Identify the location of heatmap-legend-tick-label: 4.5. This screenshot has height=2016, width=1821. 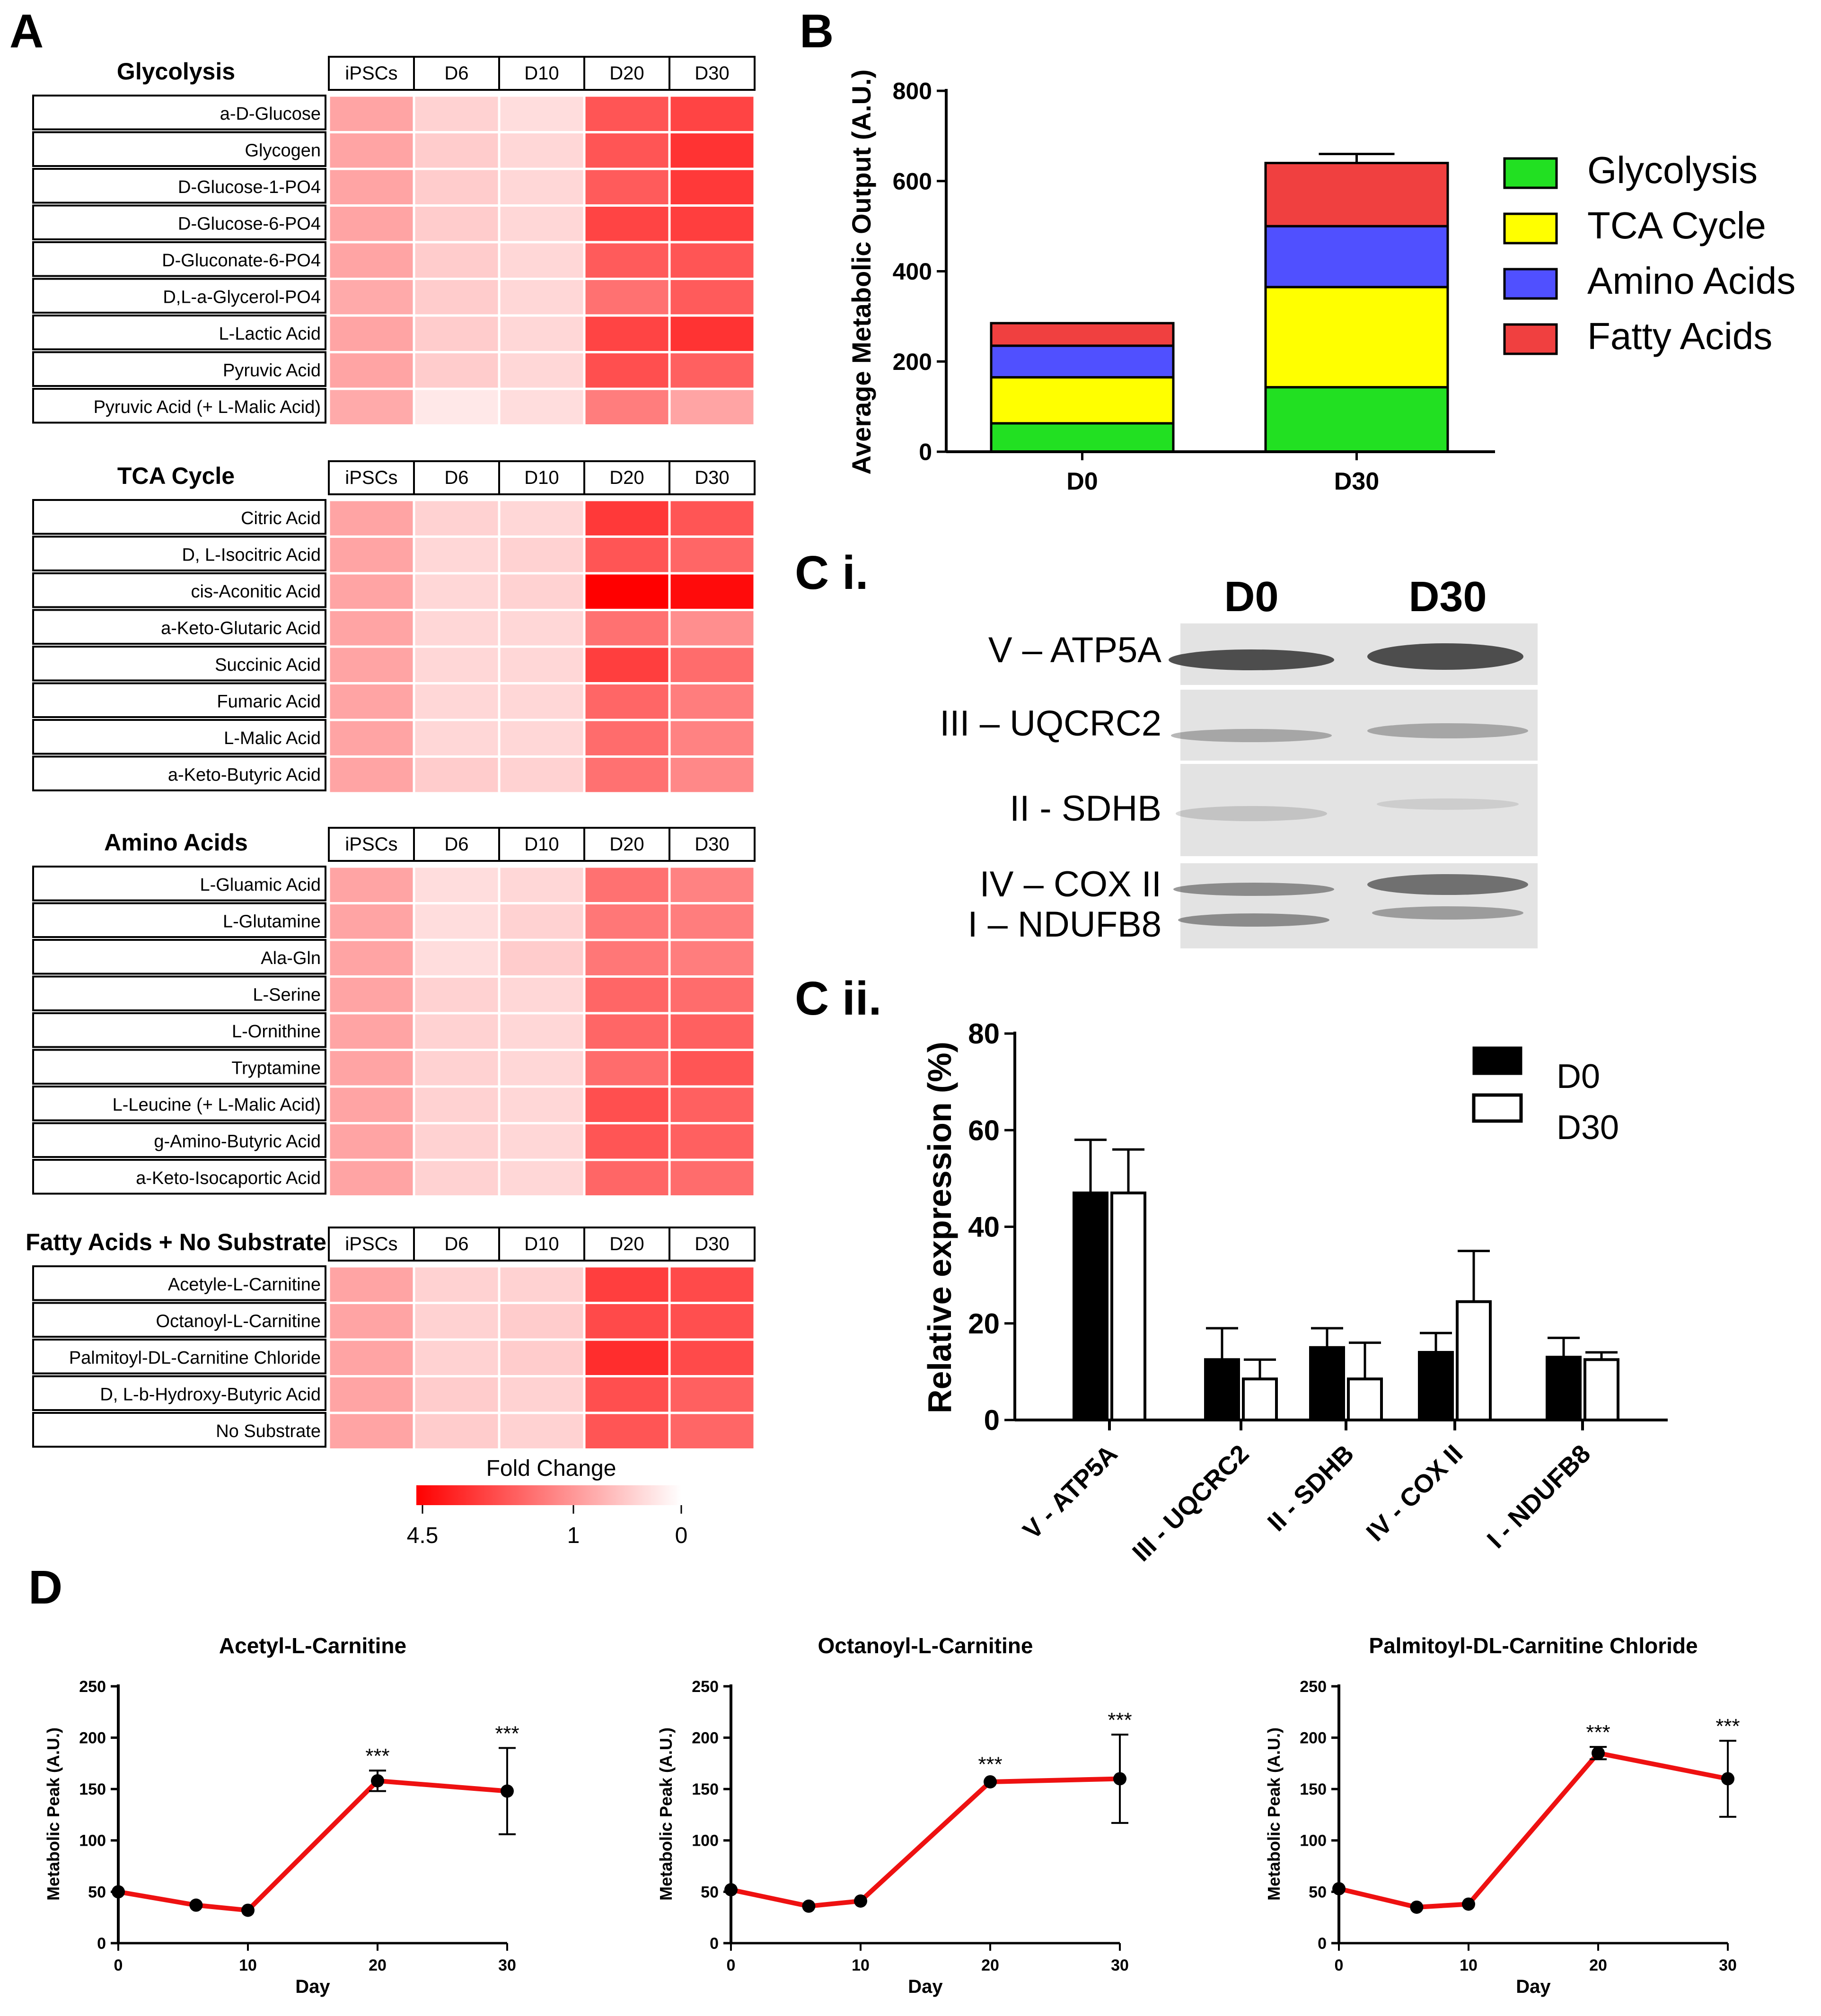
(423, 1535).